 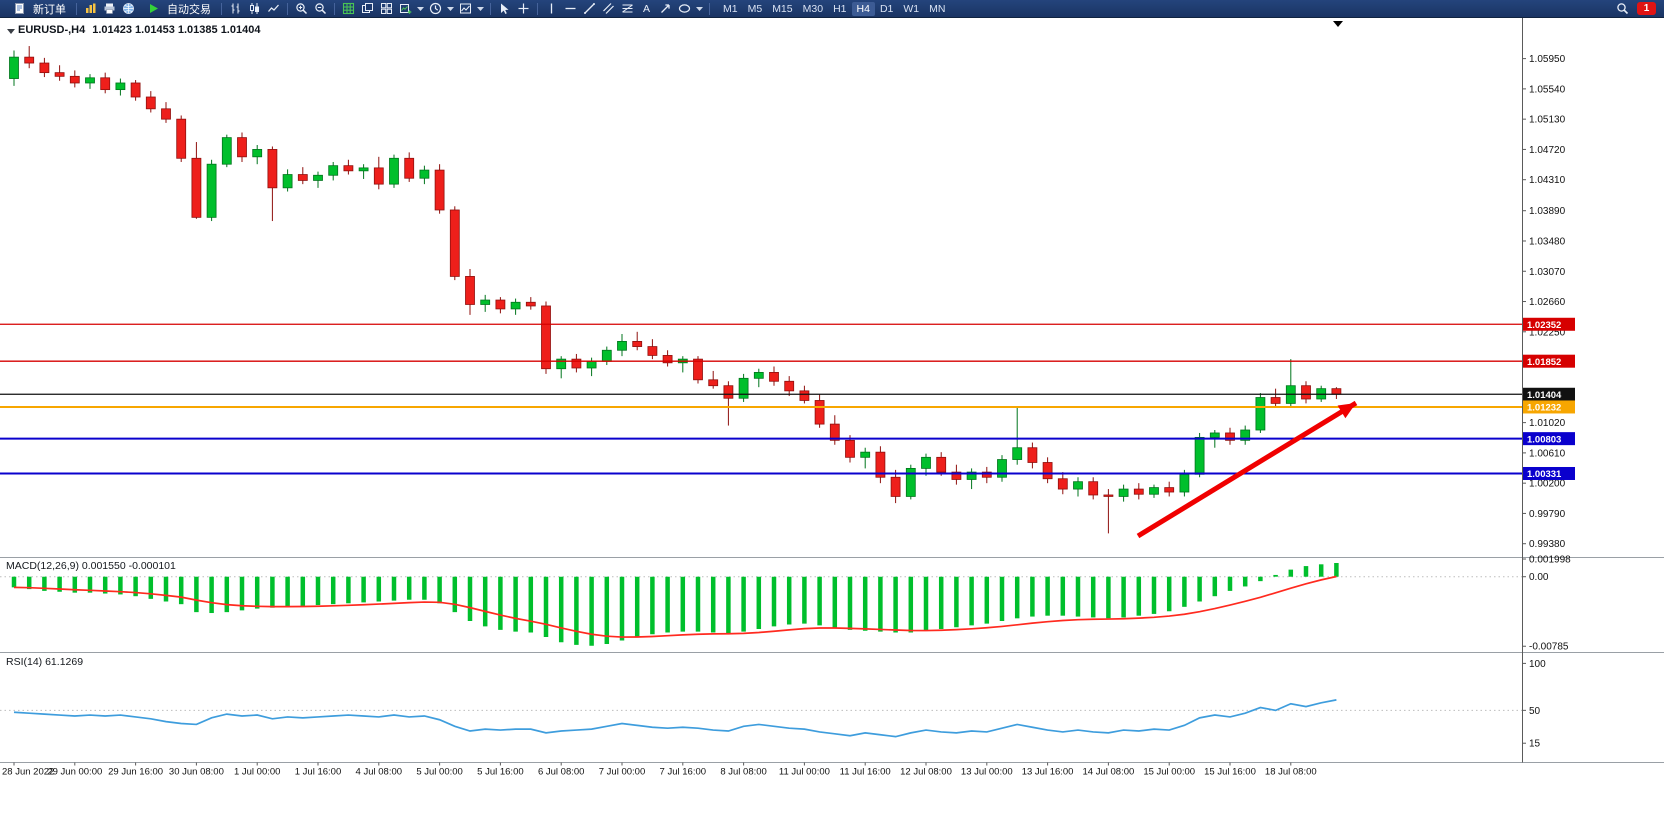 What do you see at coordinates (1636, 8) in the screenshot?
I see `toolbar-right-group: 1` at bounding box center [1636, 8].